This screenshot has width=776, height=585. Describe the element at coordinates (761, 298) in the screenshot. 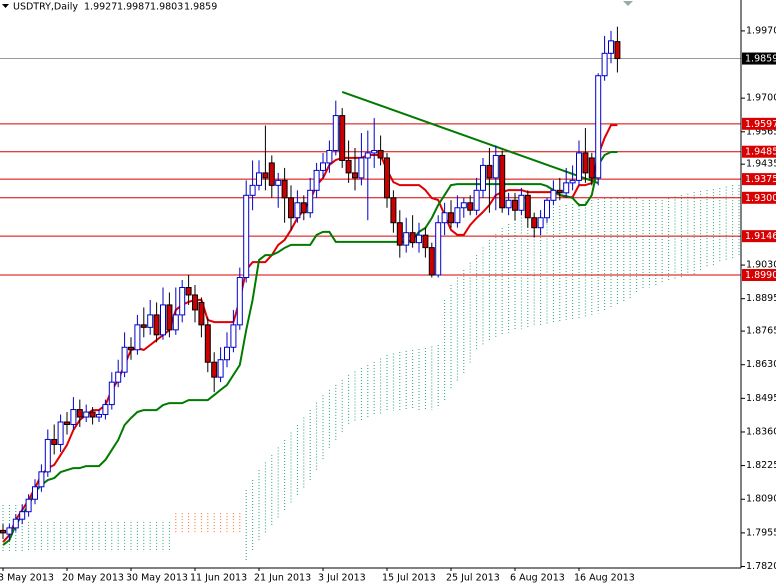

I see `y-tick-label: 1.8895` at that location.